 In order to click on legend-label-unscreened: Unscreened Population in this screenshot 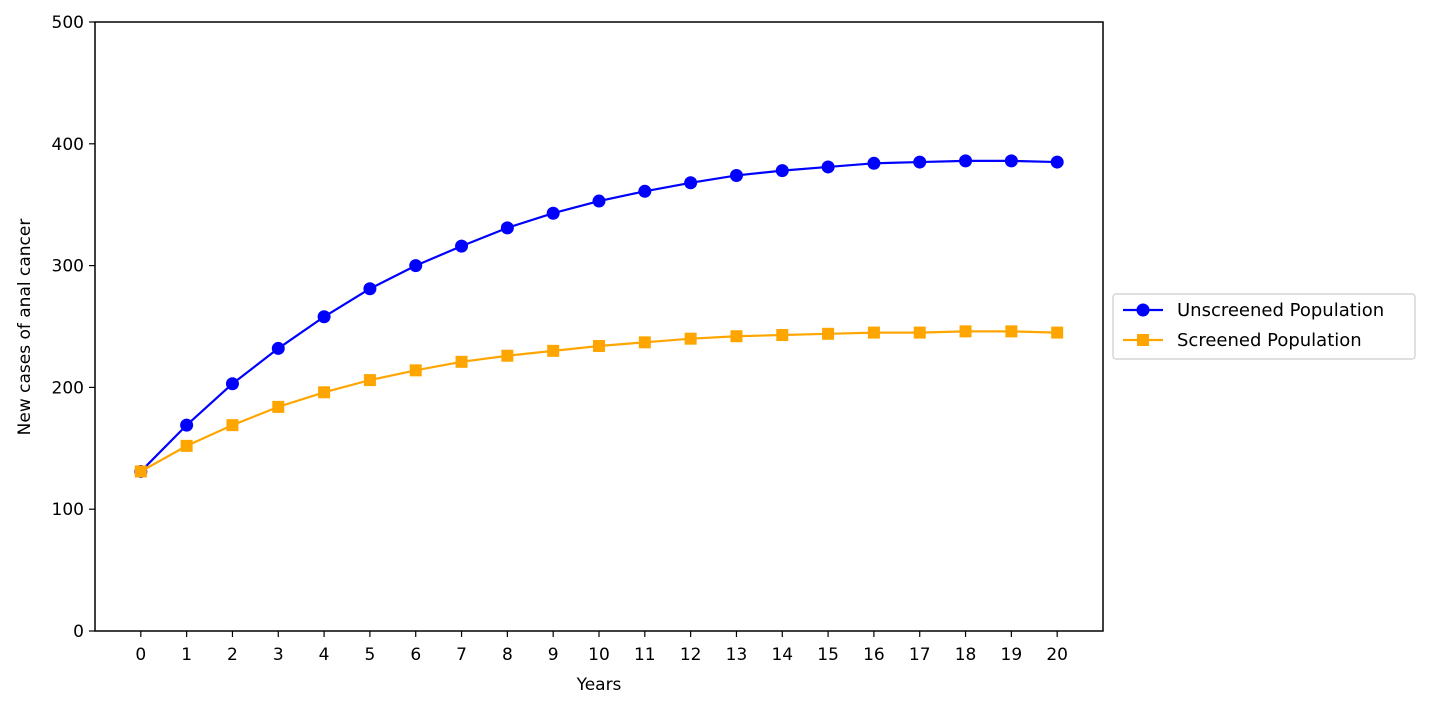, I will do `click(1280, 310)`.